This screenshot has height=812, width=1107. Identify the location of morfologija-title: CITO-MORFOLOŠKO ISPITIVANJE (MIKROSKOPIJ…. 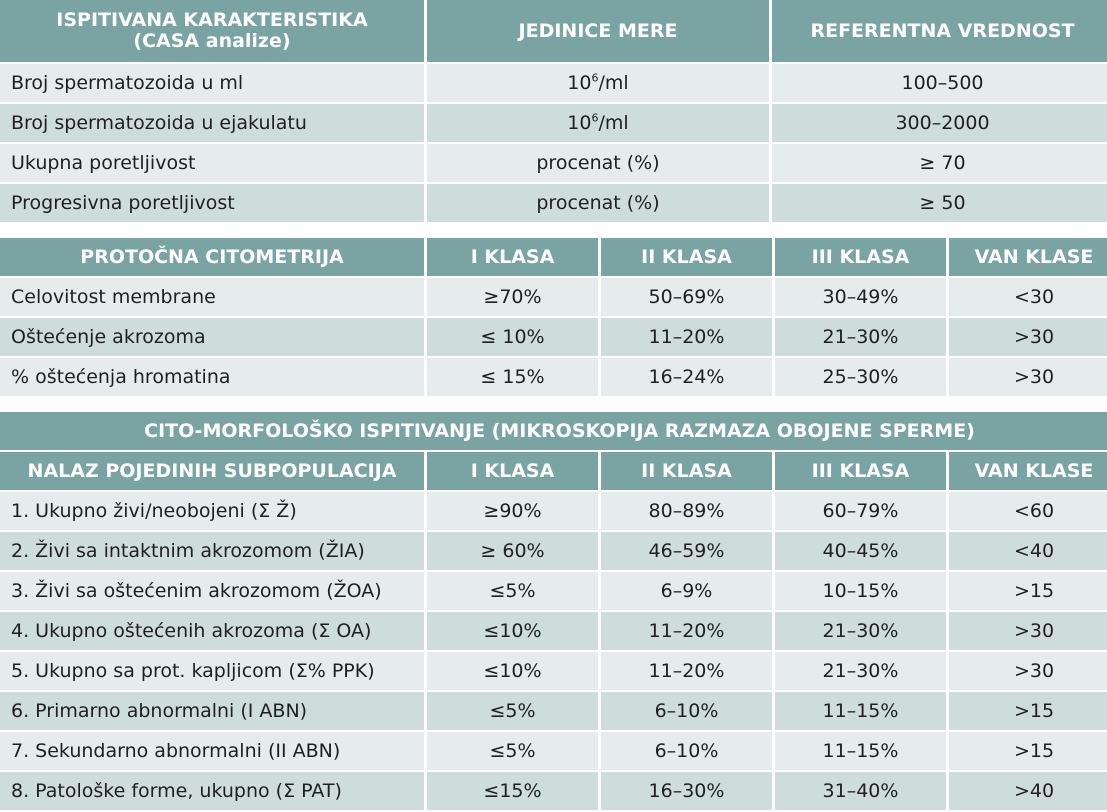
(553, 431).